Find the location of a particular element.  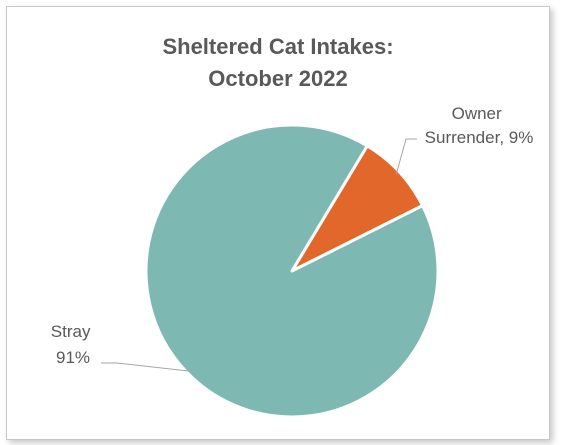

data-label-owner-surrender: Owner Surrender, 9% is located at coordinates (479, 125).